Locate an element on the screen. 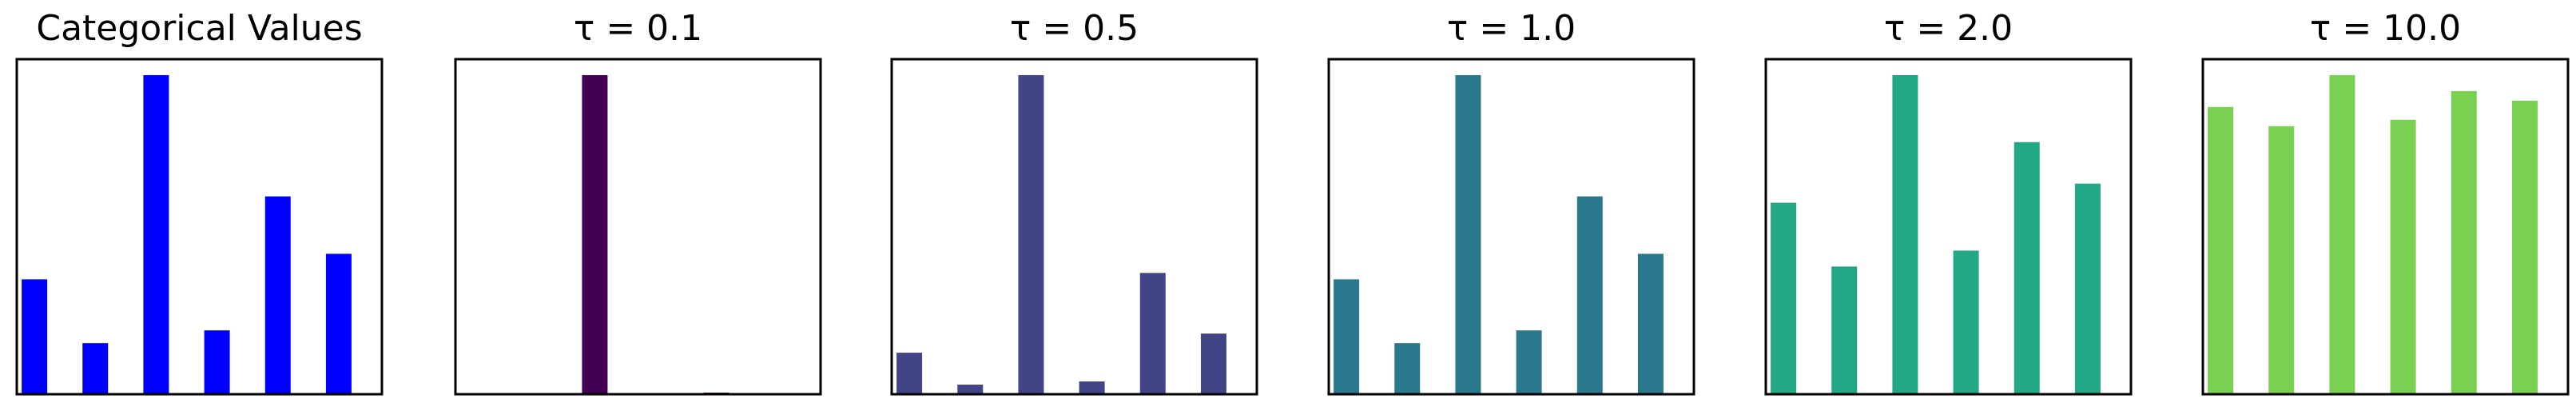  chart-title: τ = 2.0 is located at coordinates (1948, 28).